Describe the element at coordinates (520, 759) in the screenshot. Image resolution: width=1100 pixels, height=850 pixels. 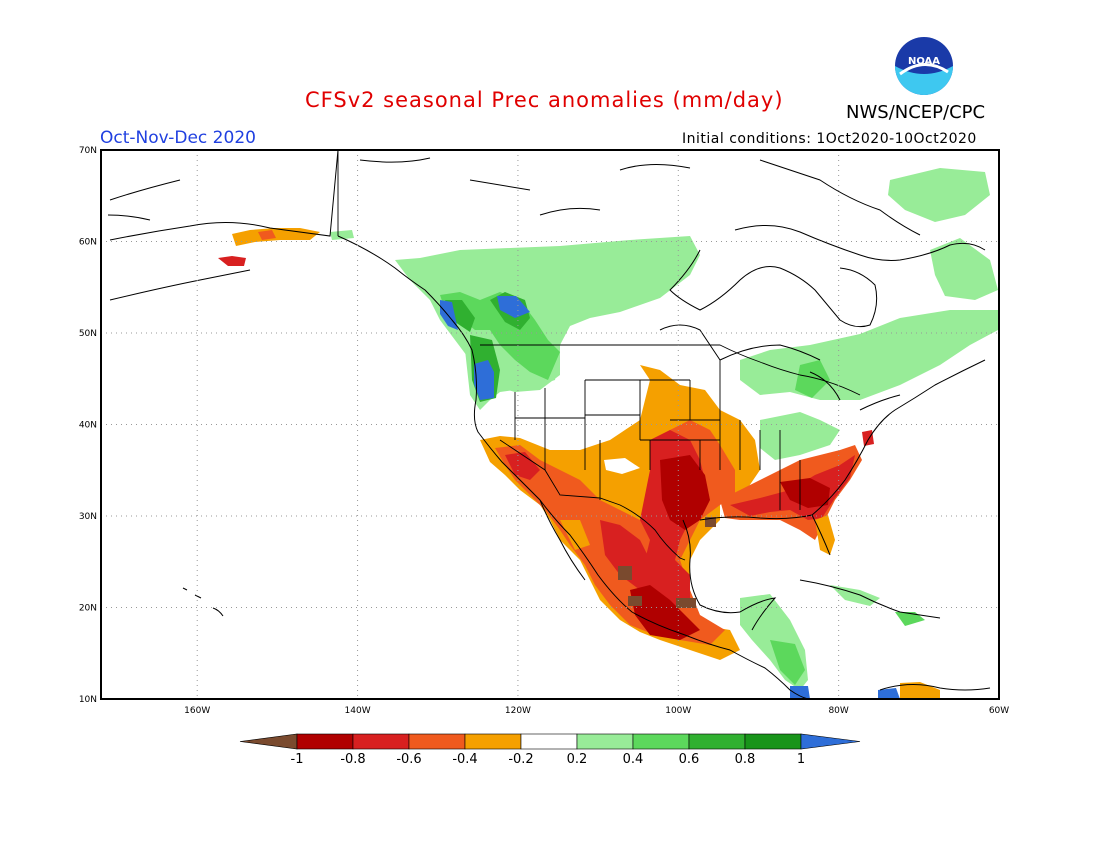
I see `colorbar-label: -0.2` at that location.